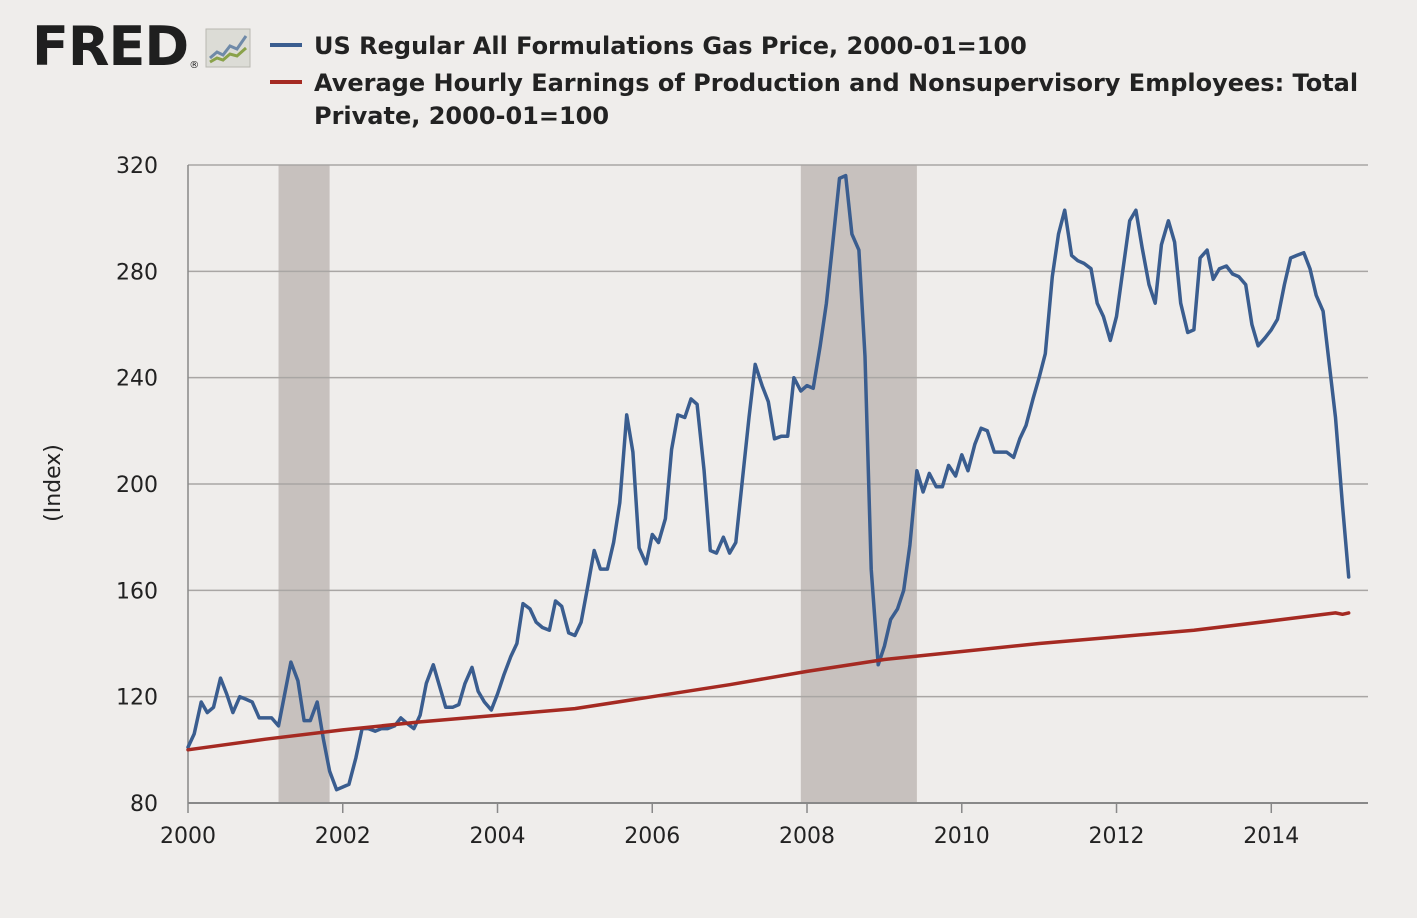 The image size is (1417, 918). What do you see at coordinates (343, 836) in the screenshot?
I see `x-tick-label-2002: 2002` at bounding box center [343, 836].